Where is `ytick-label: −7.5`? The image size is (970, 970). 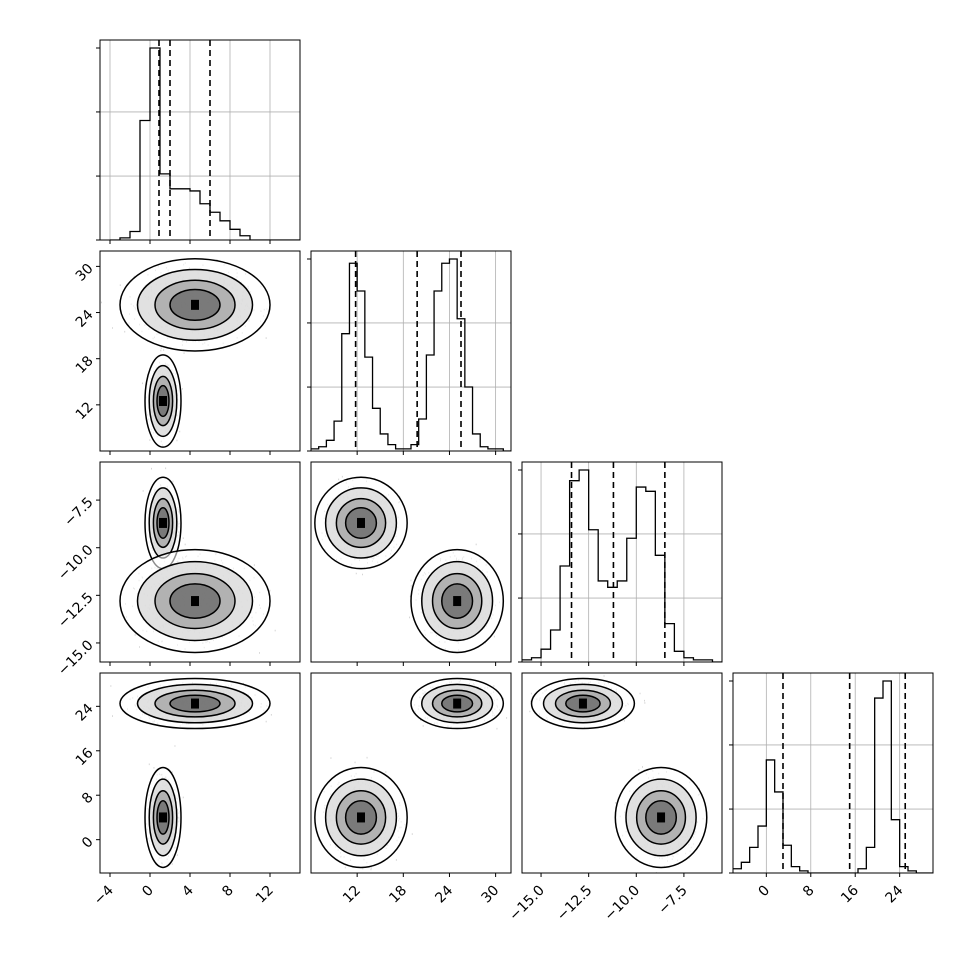
ytick-label: −7.5 is located at coordinates (78, 511).